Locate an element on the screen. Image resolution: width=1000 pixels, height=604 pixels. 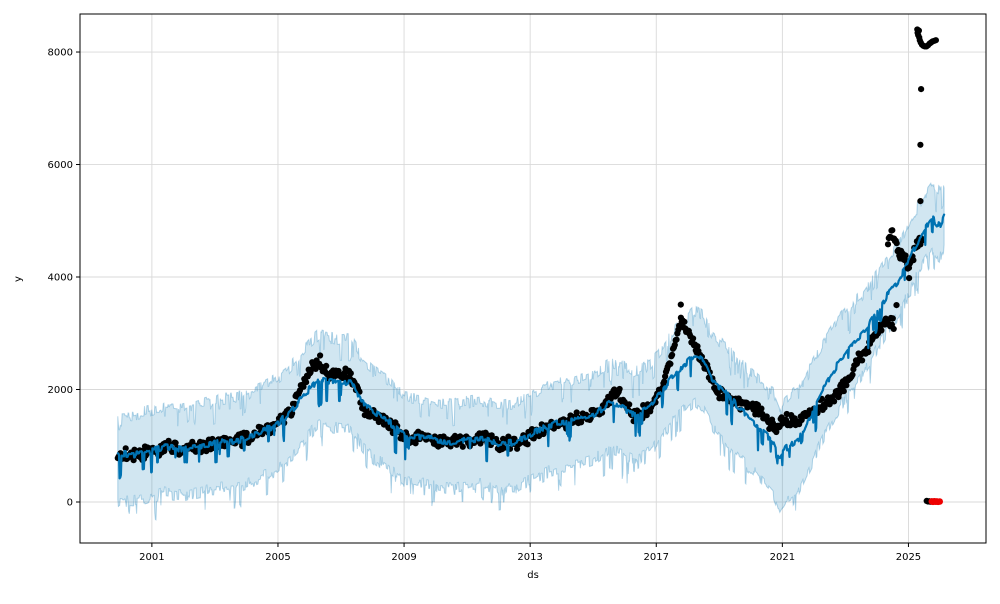
x-tick-label: 2025 is located at coordinates (908, 557).